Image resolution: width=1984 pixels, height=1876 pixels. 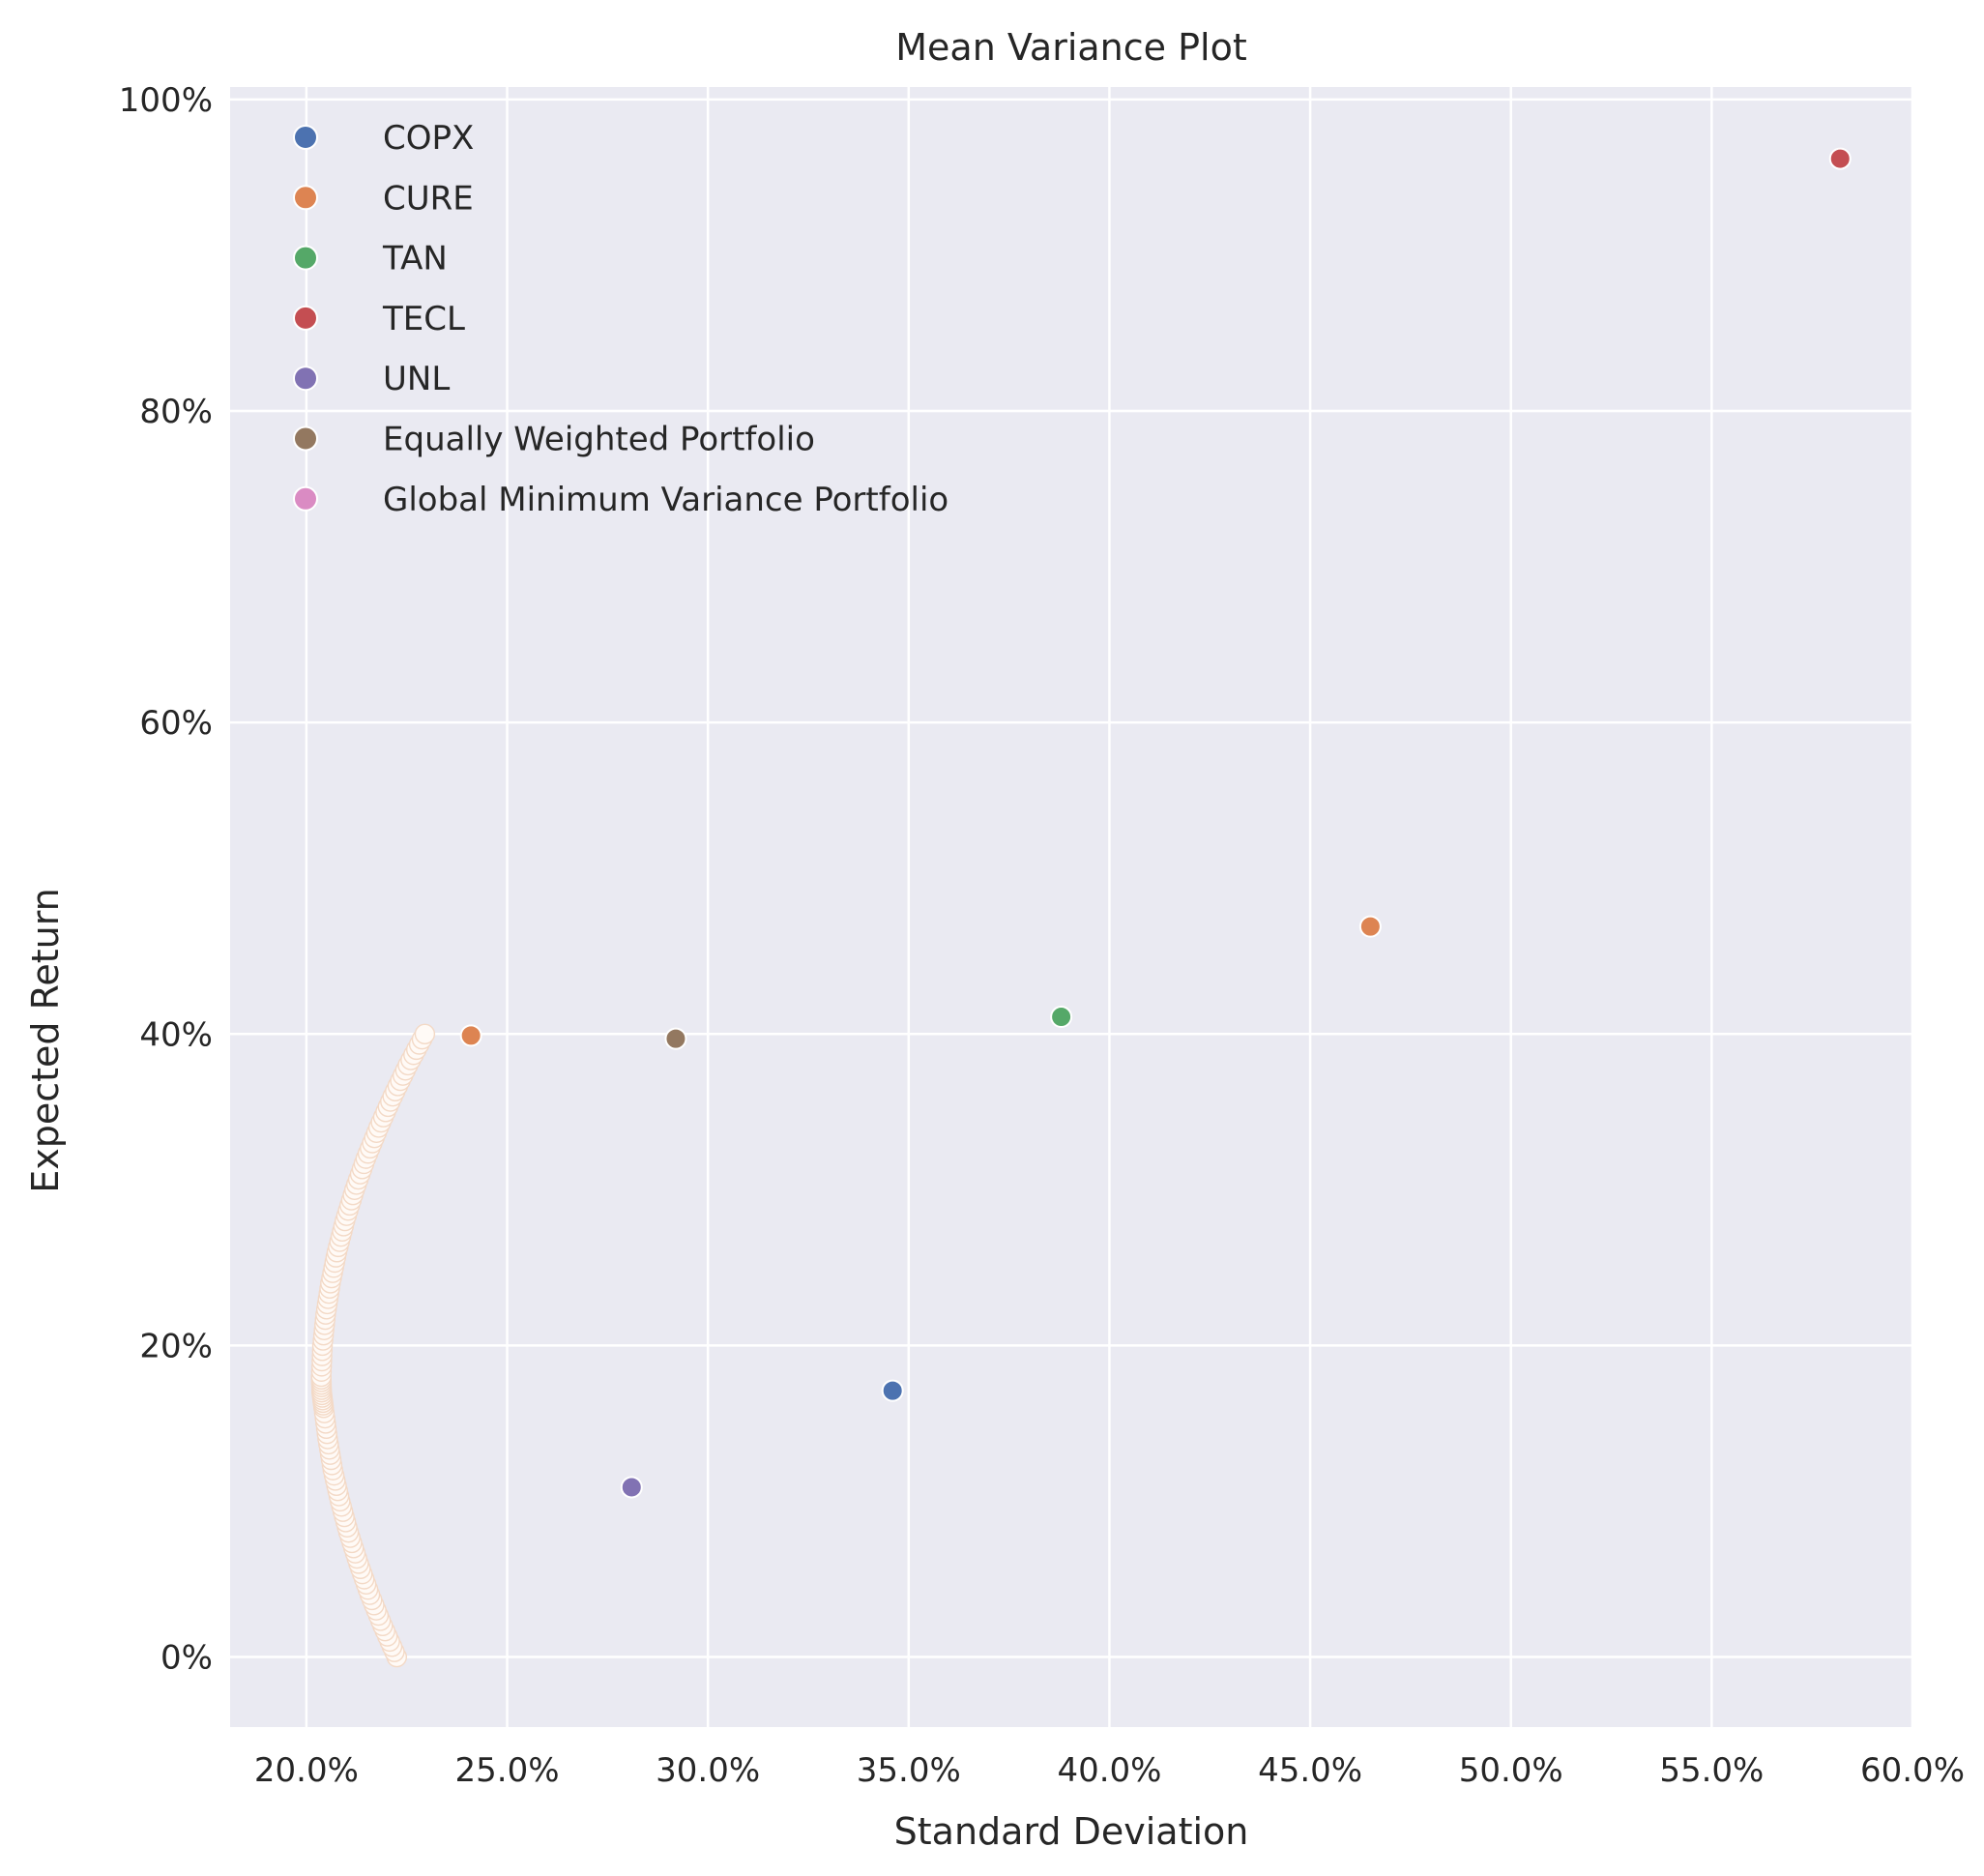 What do you see at coordinates (176, 723) in the screenshot?
I see `y-tick-label: 60%` at bounding box center [176, 723].